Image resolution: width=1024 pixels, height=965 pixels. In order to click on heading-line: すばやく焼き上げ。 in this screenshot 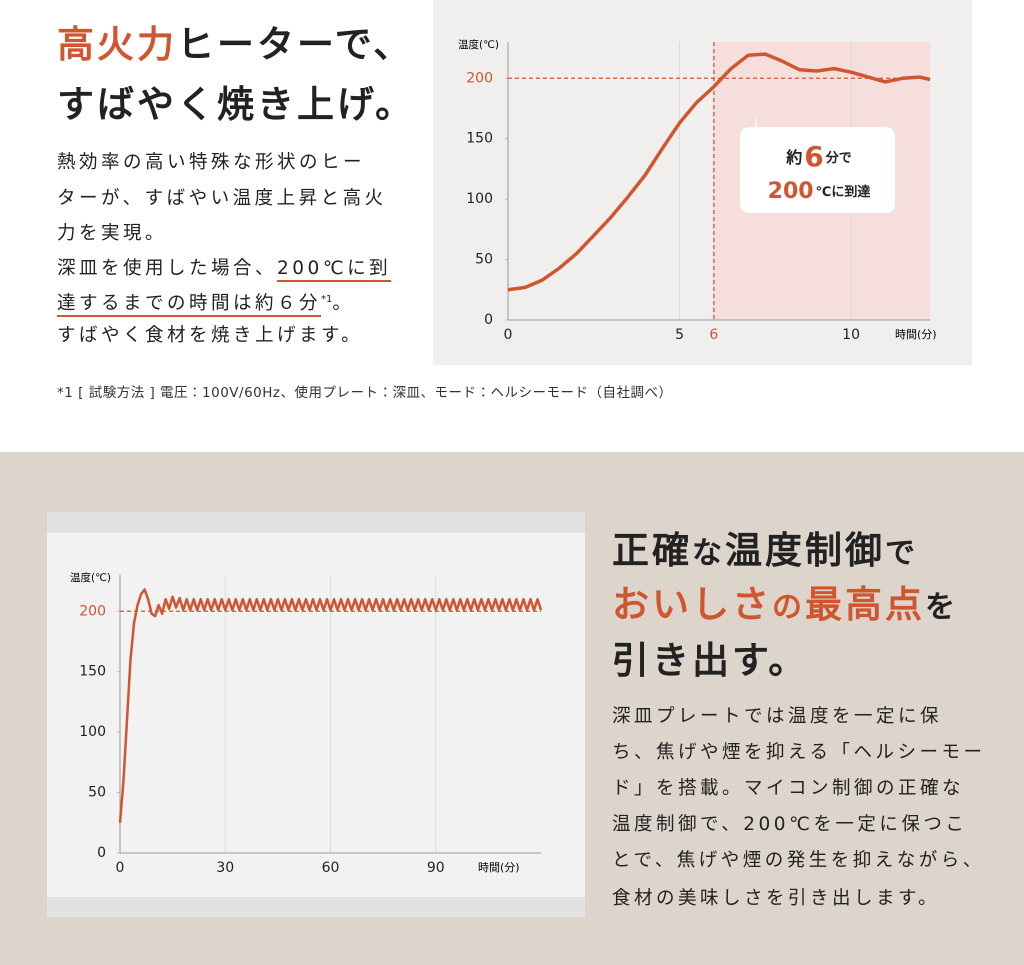, I will do `click(236, 104)`.